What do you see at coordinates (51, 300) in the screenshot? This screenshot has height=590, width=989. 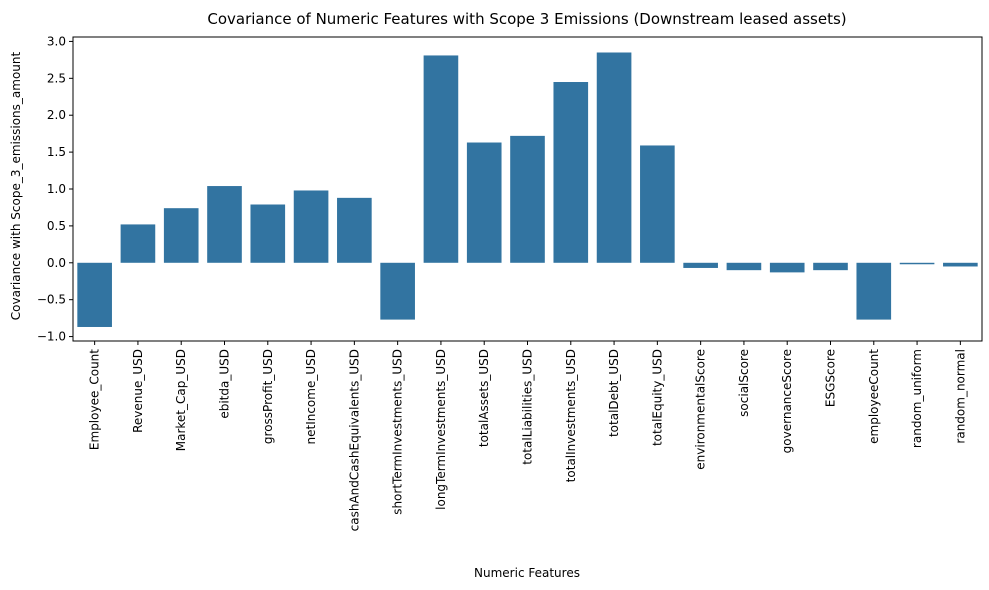 I see `y-tick-label: −0.5` at bounding box center [51, 300].